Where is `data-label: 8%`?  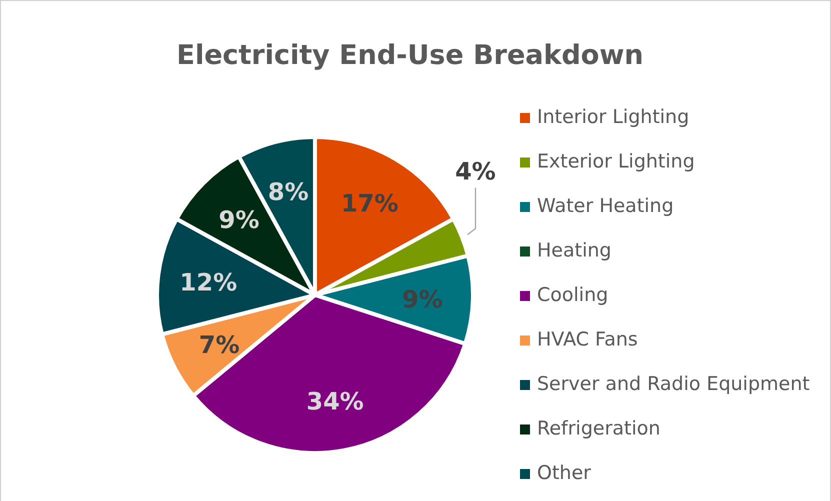 data-label: 8% is located at coordinates (288, 192).